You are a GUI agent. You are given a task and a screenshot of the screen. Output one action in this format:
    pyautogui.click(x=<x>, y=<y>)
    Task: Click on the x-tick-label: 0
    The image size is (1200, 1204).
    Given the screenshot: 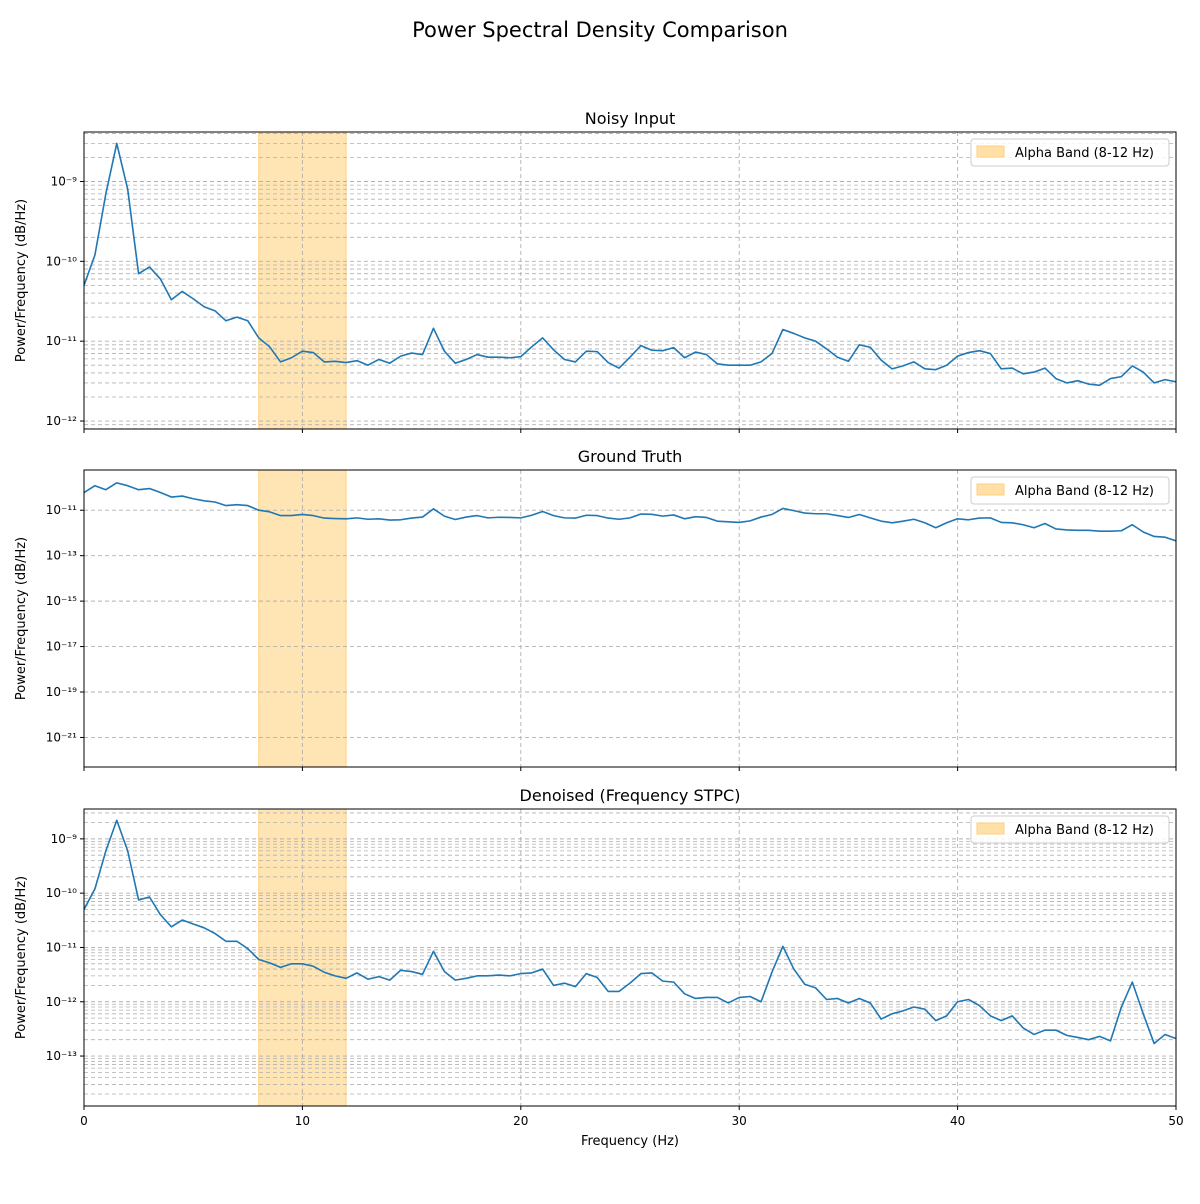 What is the action you would take?
    pyautogui.click(x=84, y=1121)
    